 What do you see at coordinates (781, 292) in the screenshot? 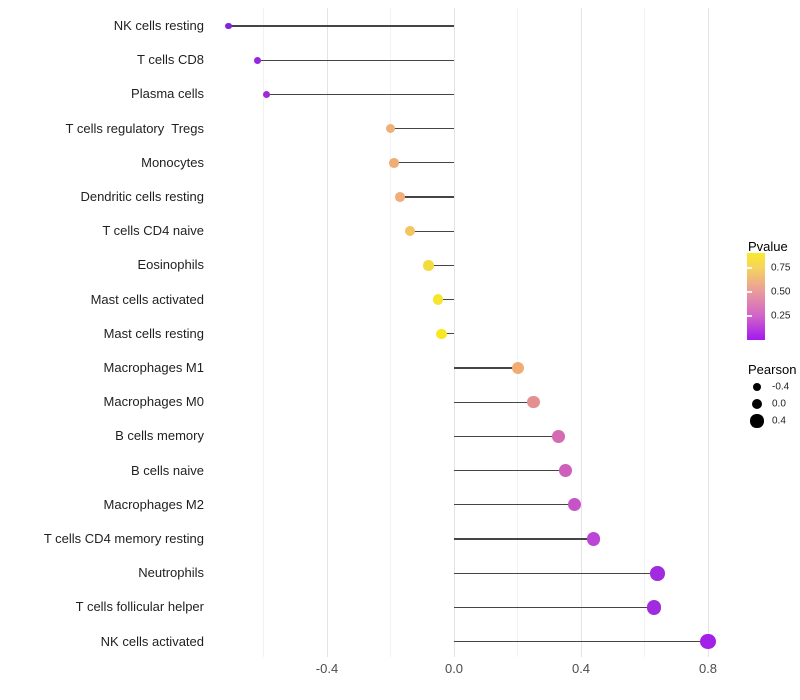
I see `pvalue-colorbar-label: 0.50` at bounding box center [781, 292].